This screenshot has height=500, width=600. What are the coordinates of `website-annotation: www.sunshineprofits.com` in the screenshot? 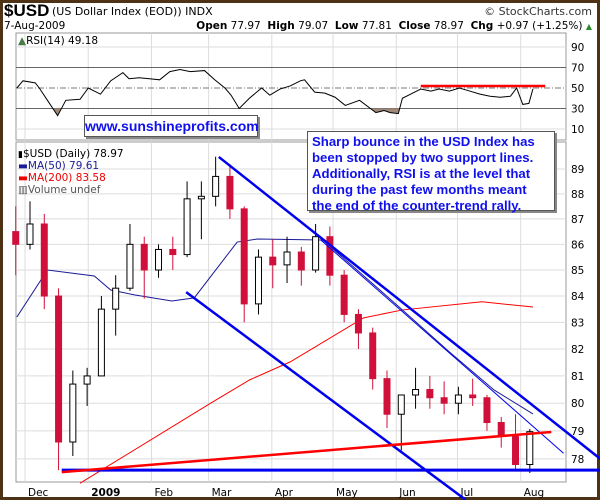 It's located at (171, 126).